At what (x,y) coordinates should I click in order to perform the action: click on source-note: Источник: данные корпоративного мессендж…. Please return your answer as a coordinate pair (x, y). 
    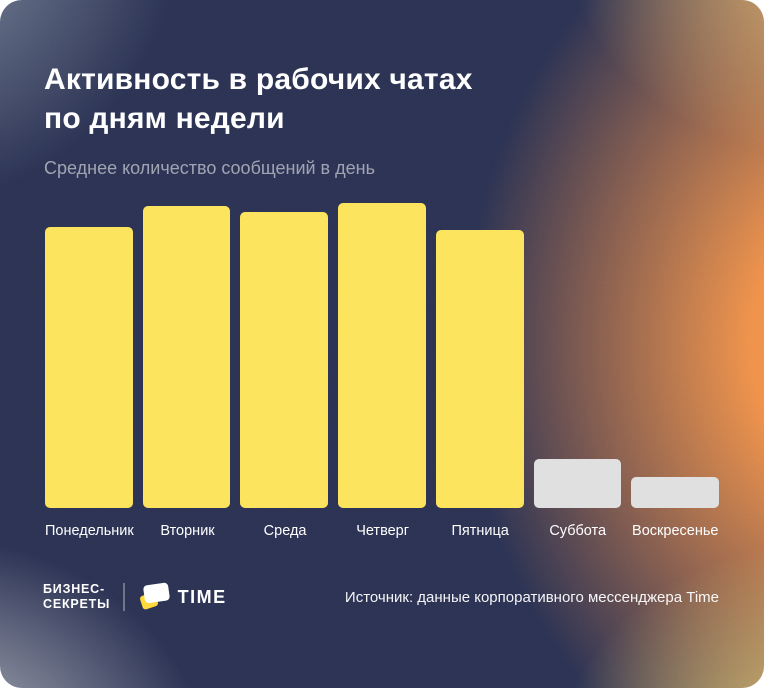
    Looking at the image, I should click on (531, 597).